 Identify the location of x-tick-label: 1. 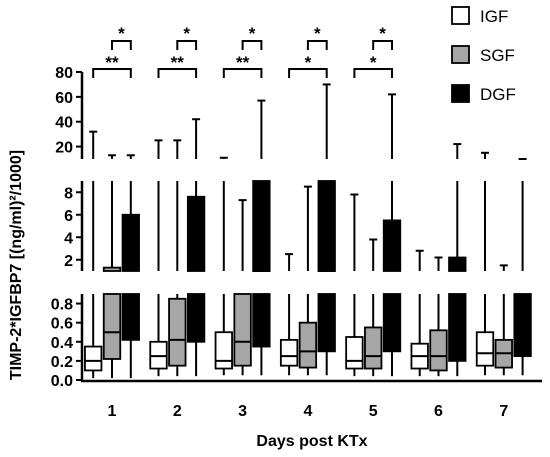
(112, 411).